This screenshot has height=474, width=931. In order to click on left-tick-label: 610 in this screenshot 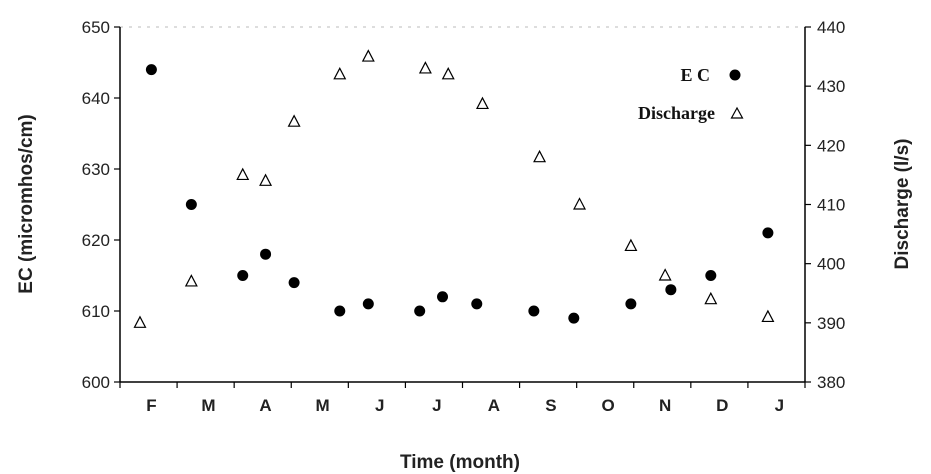, I will do `click(96, 311)`.